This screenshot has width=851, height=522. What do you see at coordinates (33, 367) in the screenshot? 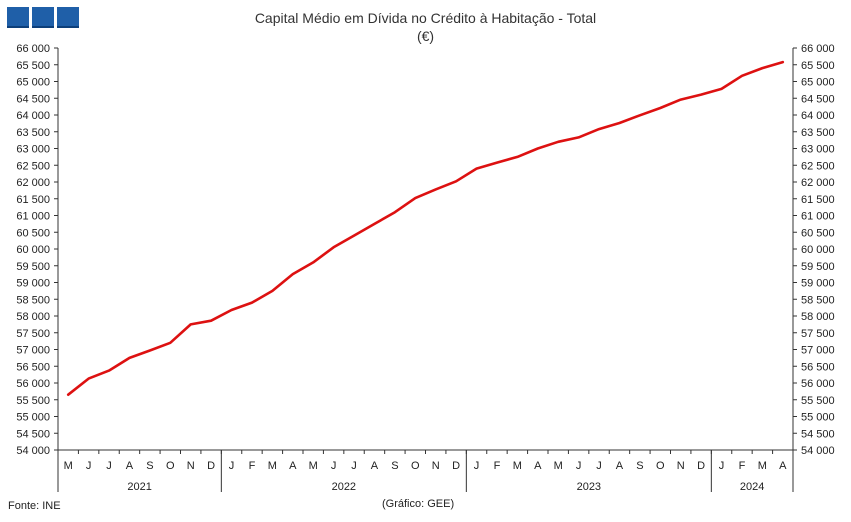
I see `y-tick-label-left: 56 500` at bounding box center [33, 367].